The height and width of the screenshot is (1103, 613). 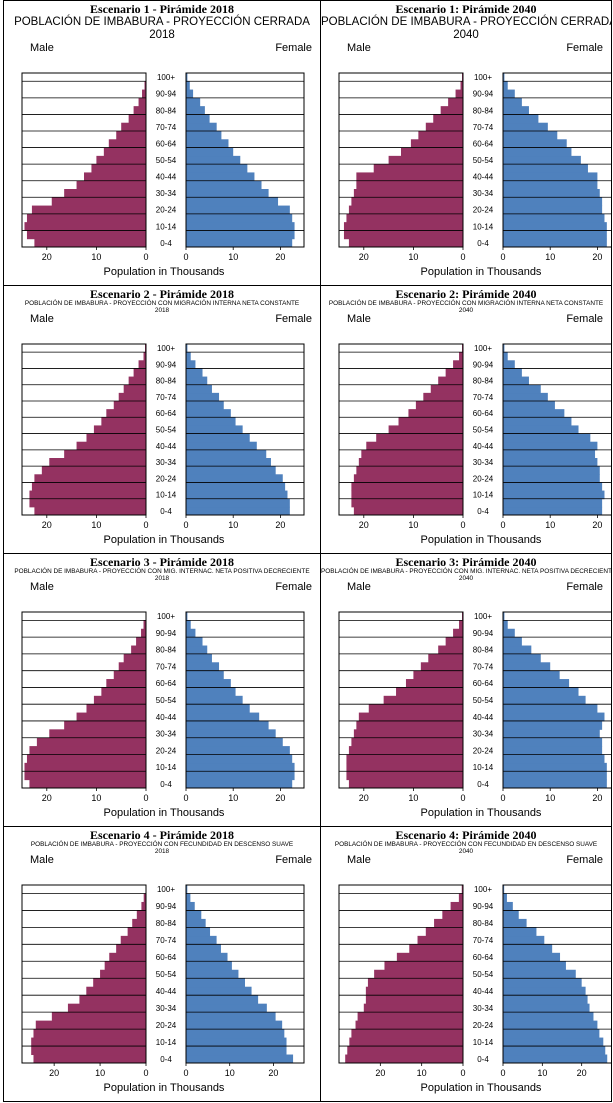 What do you see at coordinates (162, 35) in the screenshot?
I see `panel-subtitle: 2018` at bounding box center [162, 35].